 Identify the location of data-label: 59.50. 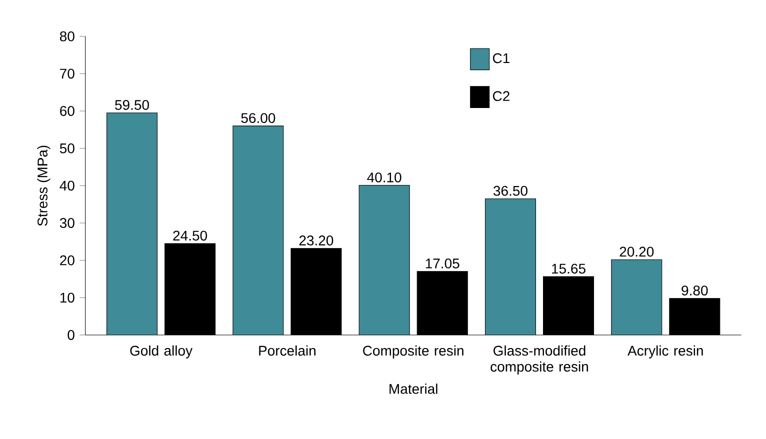
(132, 105).